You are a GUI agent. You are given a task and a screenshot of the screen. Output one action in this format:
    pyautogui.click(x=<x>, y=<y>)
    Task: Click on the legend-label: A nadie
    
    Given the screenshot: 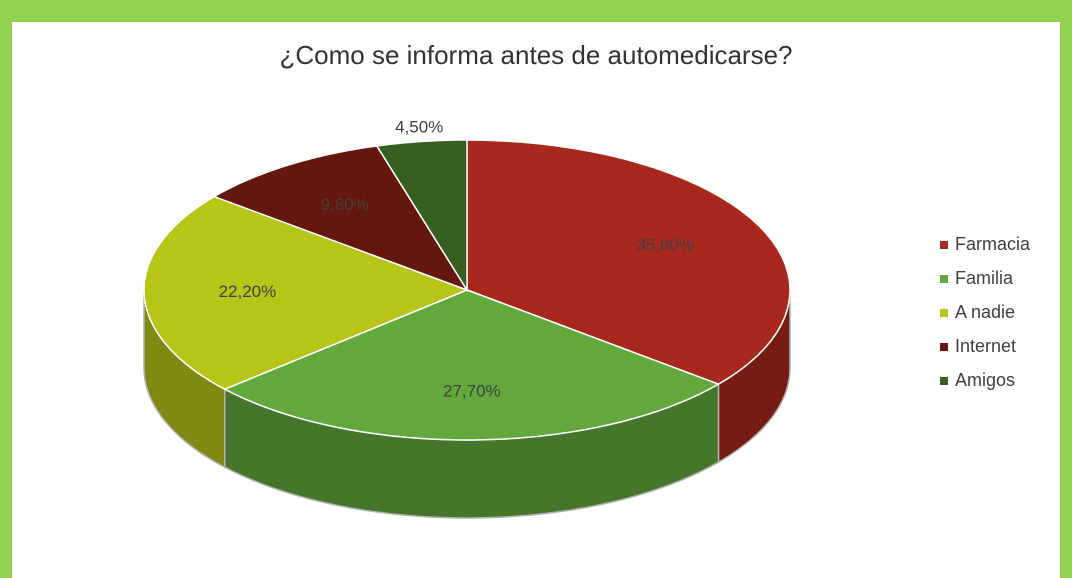 What is the action you would take?
    pyautogui.click(x=985, y=312)
    